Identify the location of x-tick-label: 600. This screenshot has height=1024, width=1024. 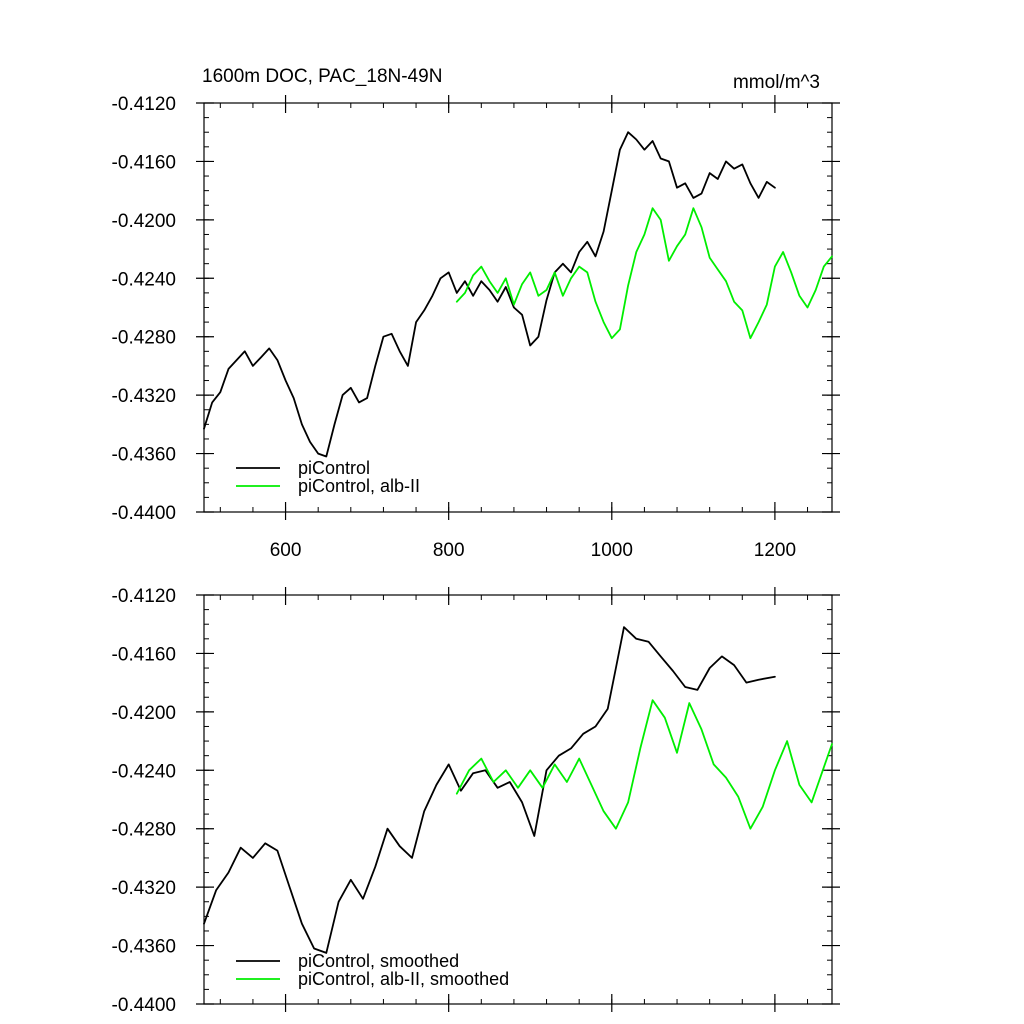
(286, 550).